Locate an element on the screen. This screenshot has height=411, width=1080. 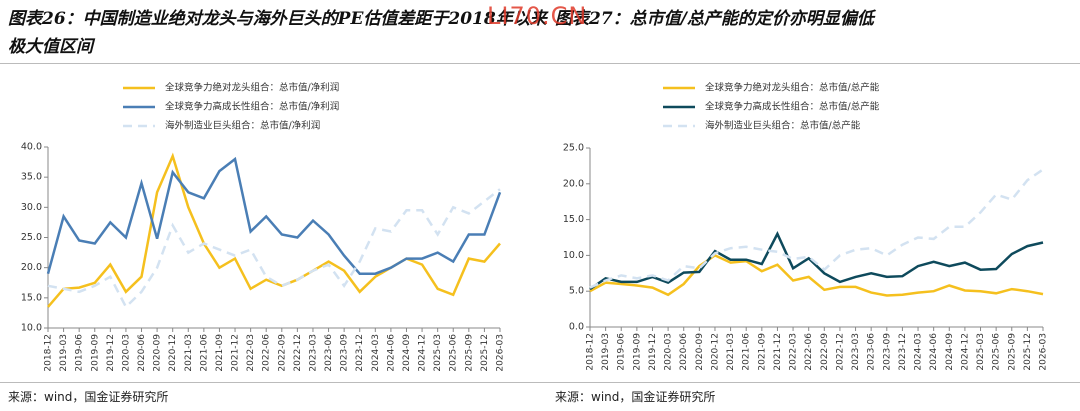
legend-label: 全球竞争力绝对龙头组合：总市值/总产能 is located at coordinates (792, 88).